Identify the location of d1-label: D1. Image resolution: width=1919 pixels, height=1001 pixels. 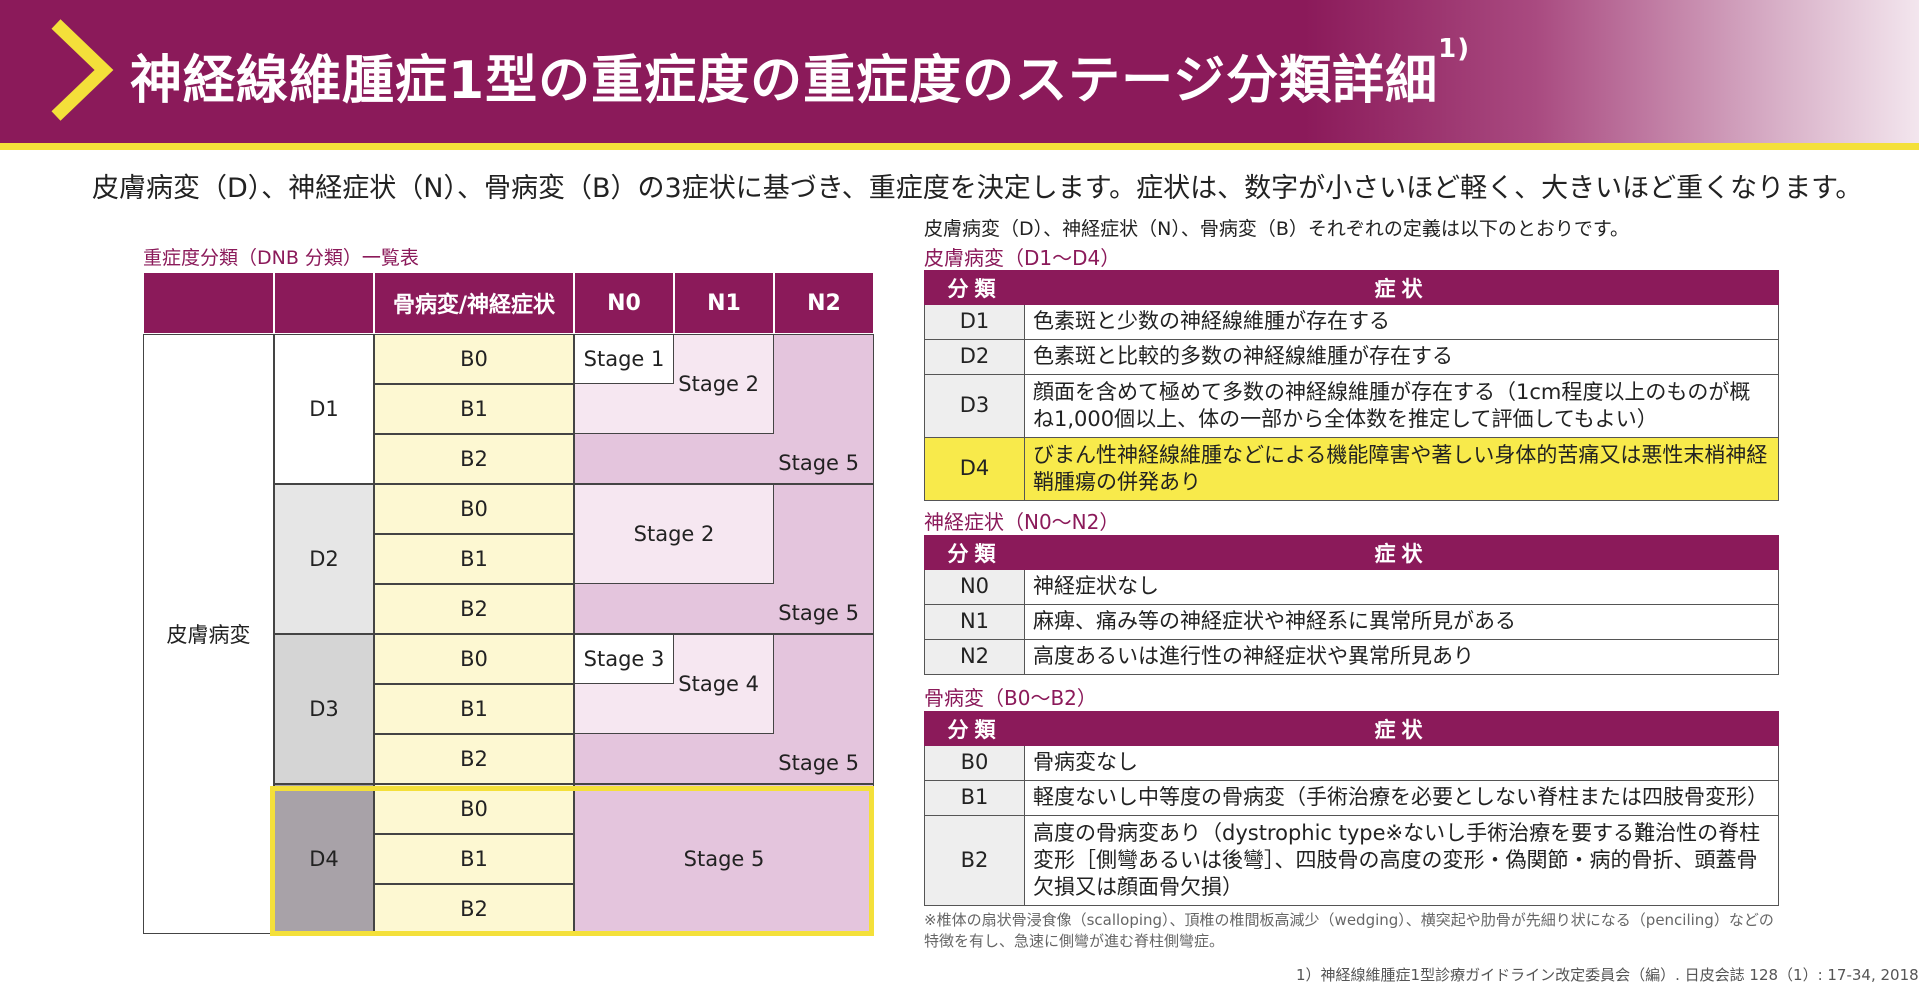
(324, 409).